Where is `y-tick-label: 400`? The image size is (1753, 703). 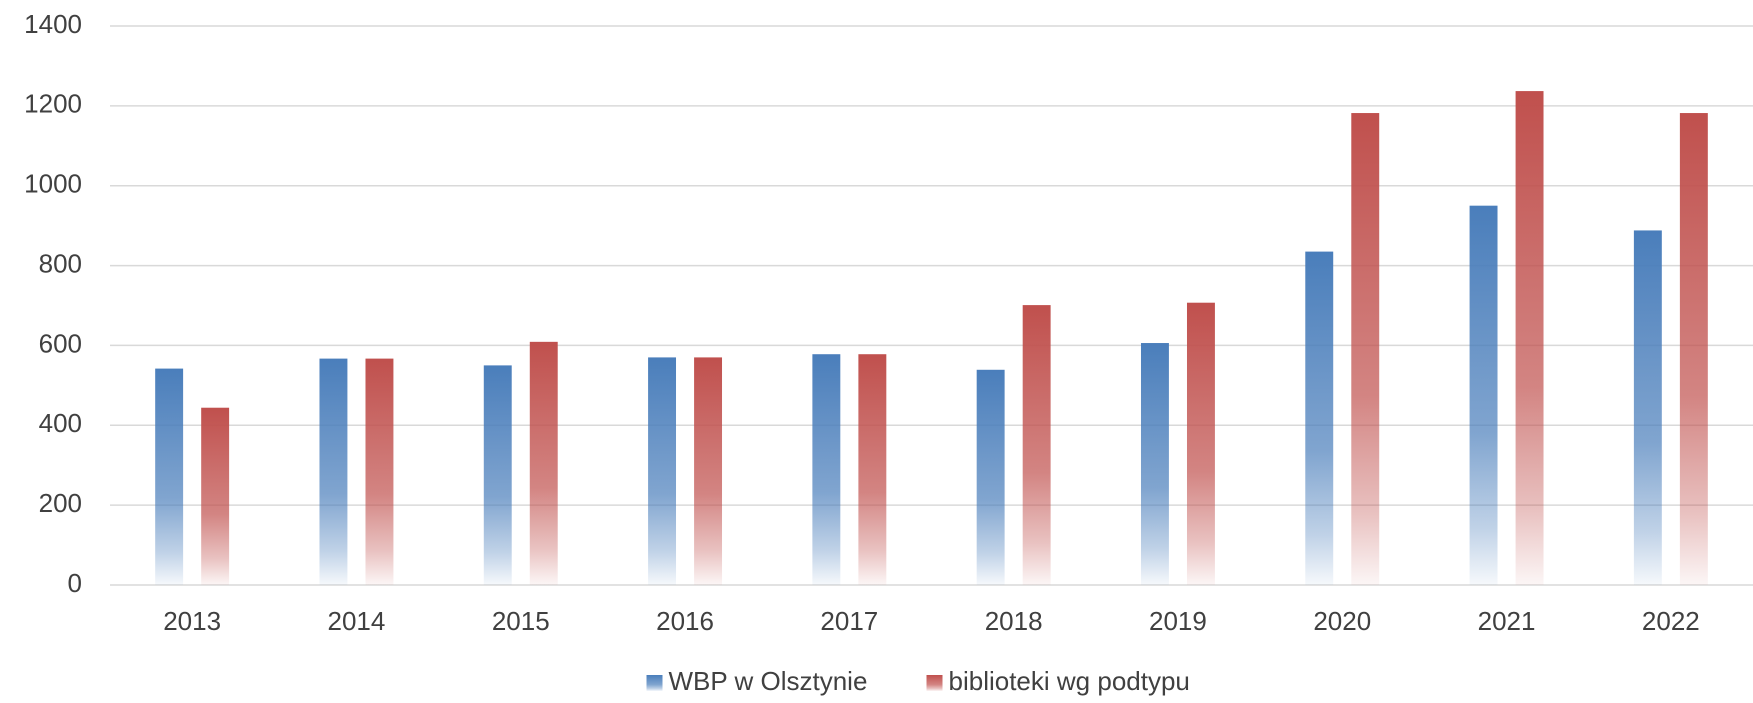
y-tick-label: 400 is located at coordinates (60, 423).